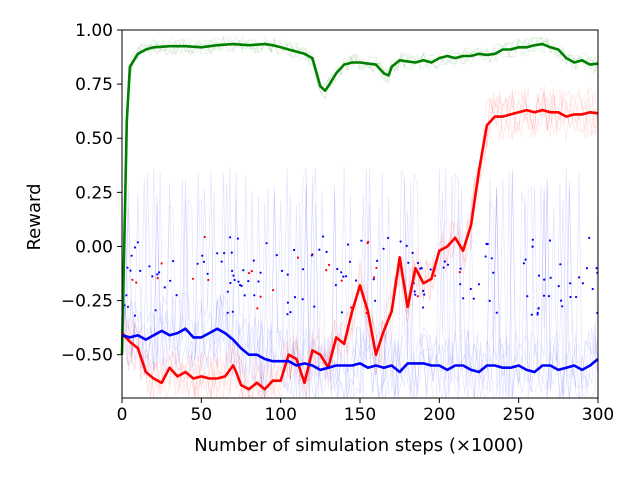 Image resolution: width=640 pixels, height=480 pixels. What do you see at coordinates (94, 85) in the screenshot?
I see `y-tick-label: 0.75` at bounding box center [94, 85].